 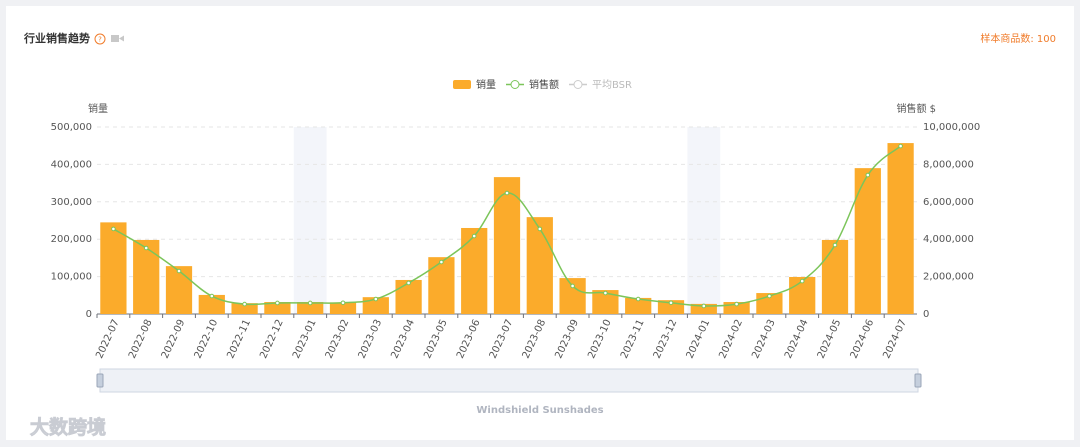 What do you see at coordinates (56, 38) in the screenshot?
I see `title: 行业销售趋势` at bounding box center [56, 38].